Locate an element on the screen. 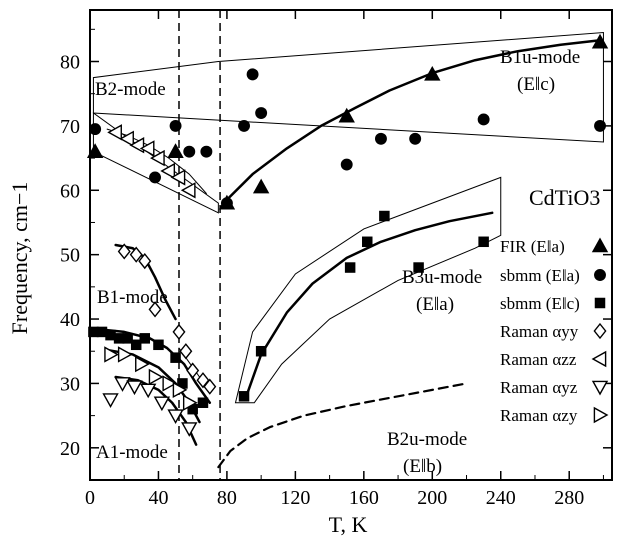  annotation-b1u-polarization: (E‖c) is located at coordinates (536, 84).